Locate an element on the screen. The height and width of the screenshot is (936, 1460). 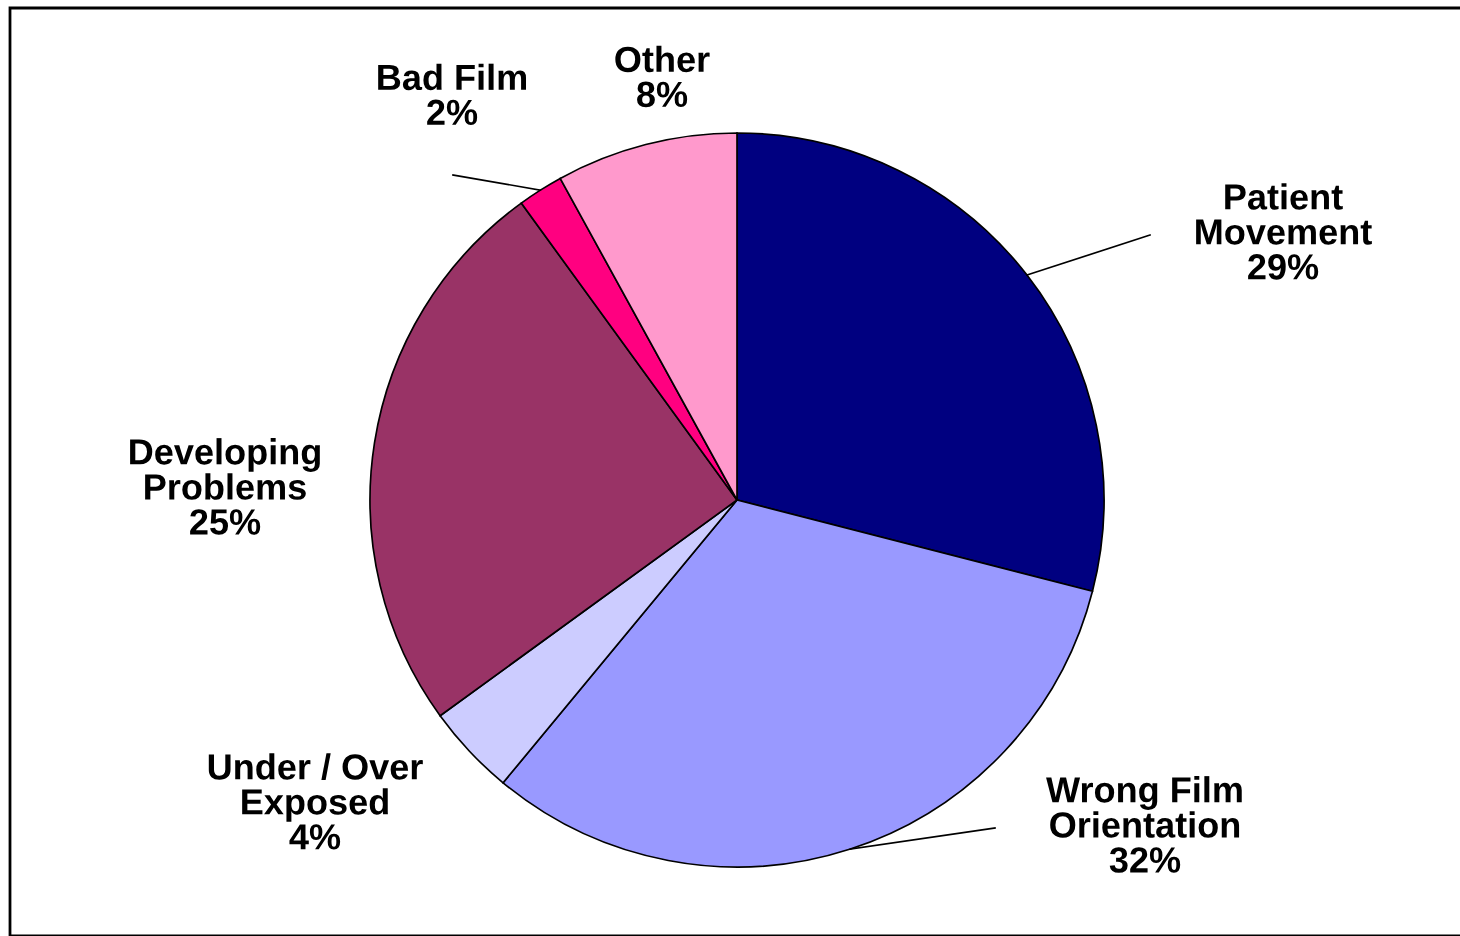
data-label: 2% is located at coordinates (452, 112).